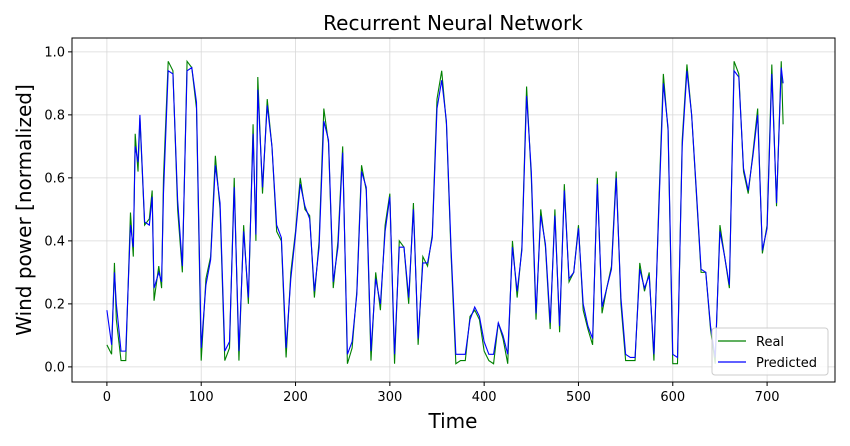  Describe the element at coordinates (54, 178) in the screenshot. I see `y-tick-label: 0.6` at that location.